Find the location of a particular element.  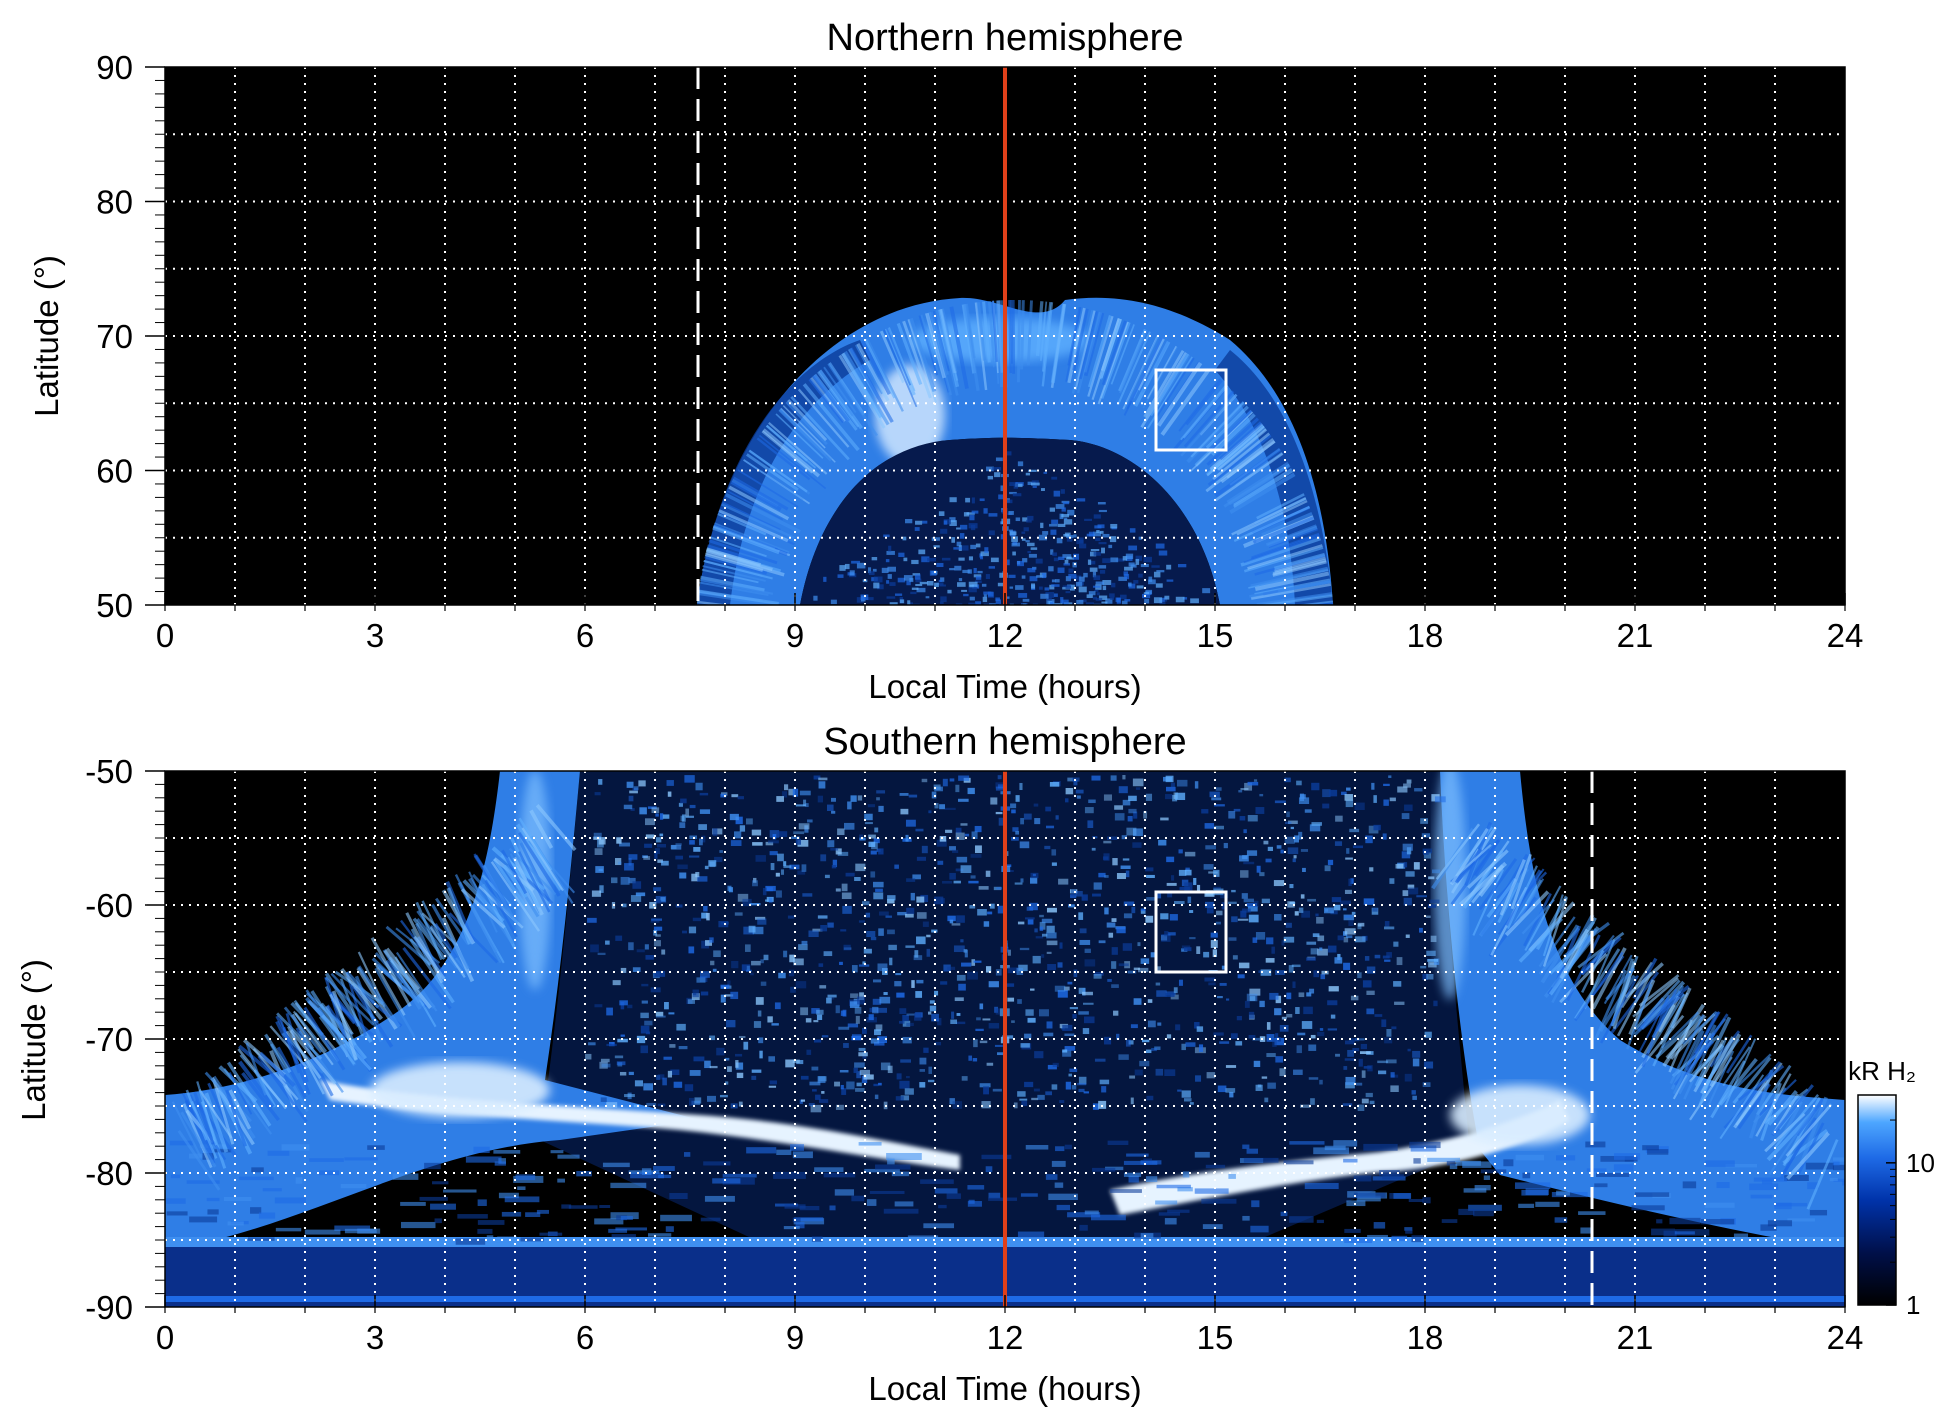

south-title: Southern hemisphere is located at coordinates (1004, 742).